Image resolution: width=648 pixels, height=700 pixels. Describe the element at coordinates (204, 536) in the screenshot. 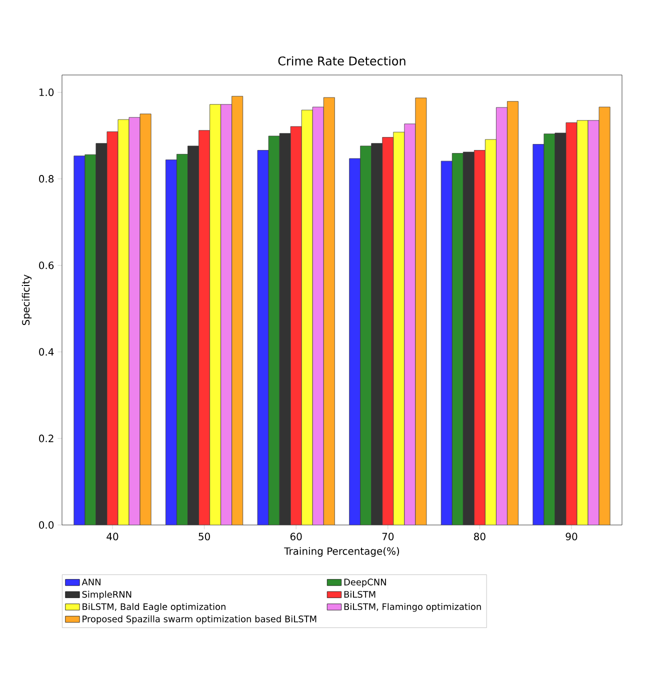

I see `x-tick-label: 50` at that location.